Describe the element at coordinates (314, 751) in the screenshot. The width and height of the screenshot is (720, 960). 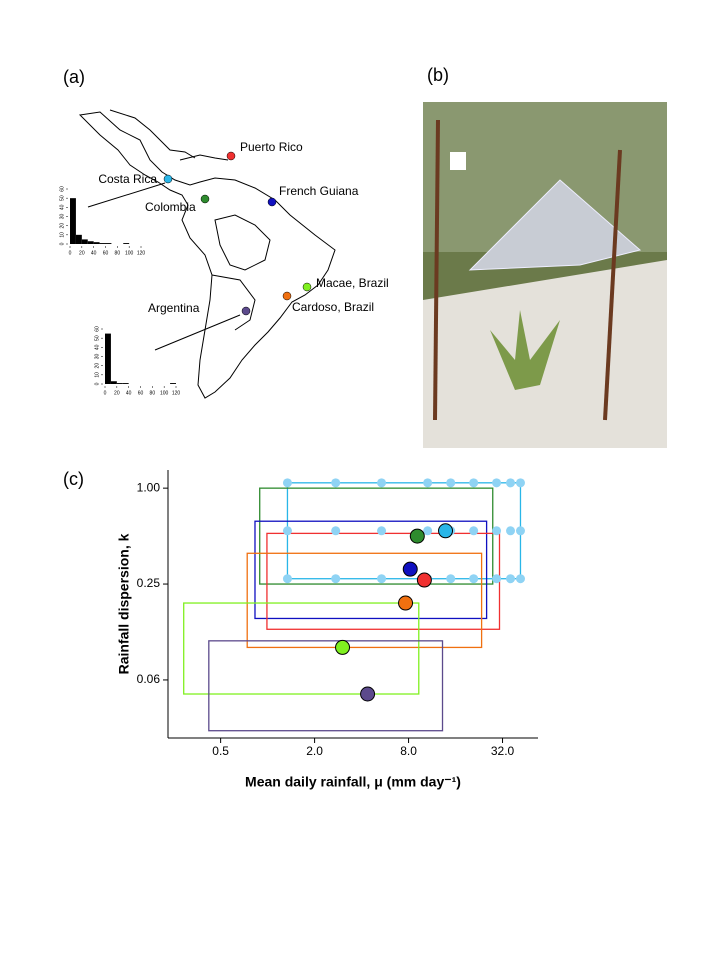
I see `x-tick-label: 2.0` at that location.